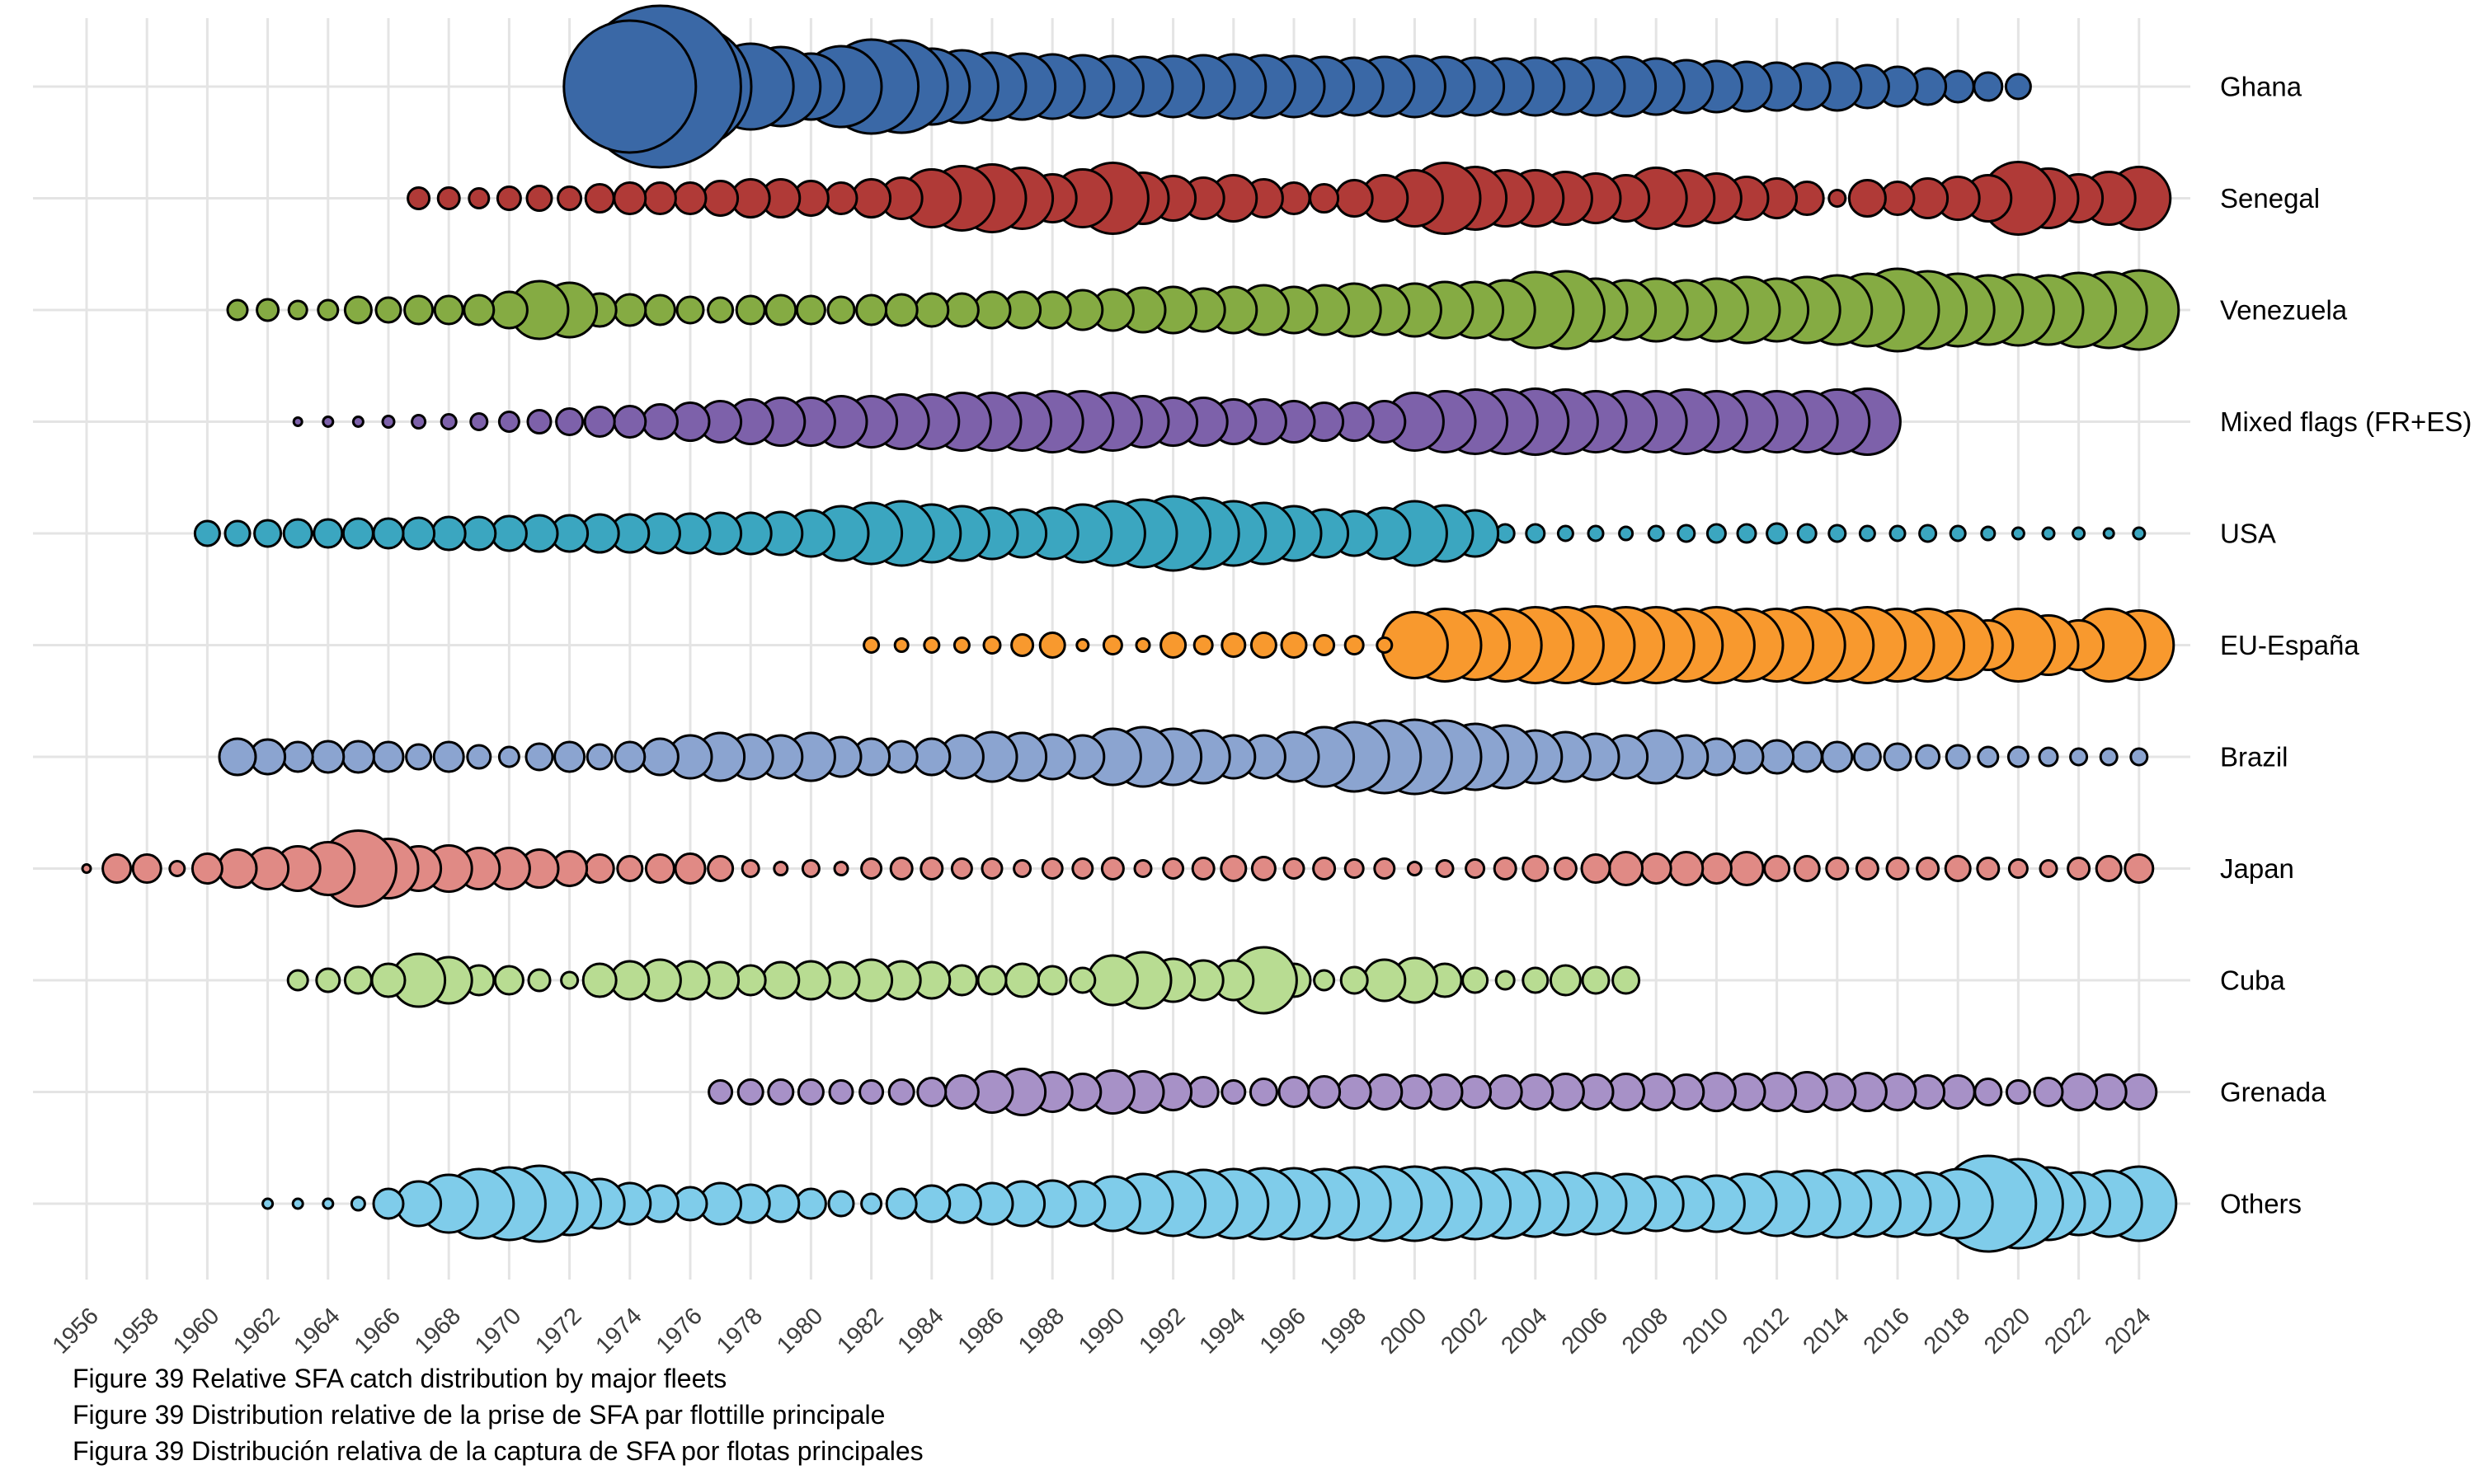 Image resolution: width=2474 pixels, height=1484 pixels. What do you see at coordinates (509, 533) in the screenshot?
I see `usa-bubble-1970` at bounding box center [509, 533].